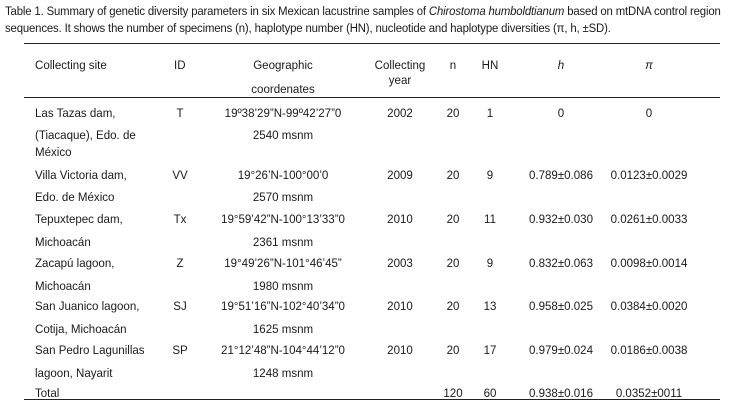  Describe the element at coordinates (180, 113) in the screenshot. I see `row-0-id: T` at that location.